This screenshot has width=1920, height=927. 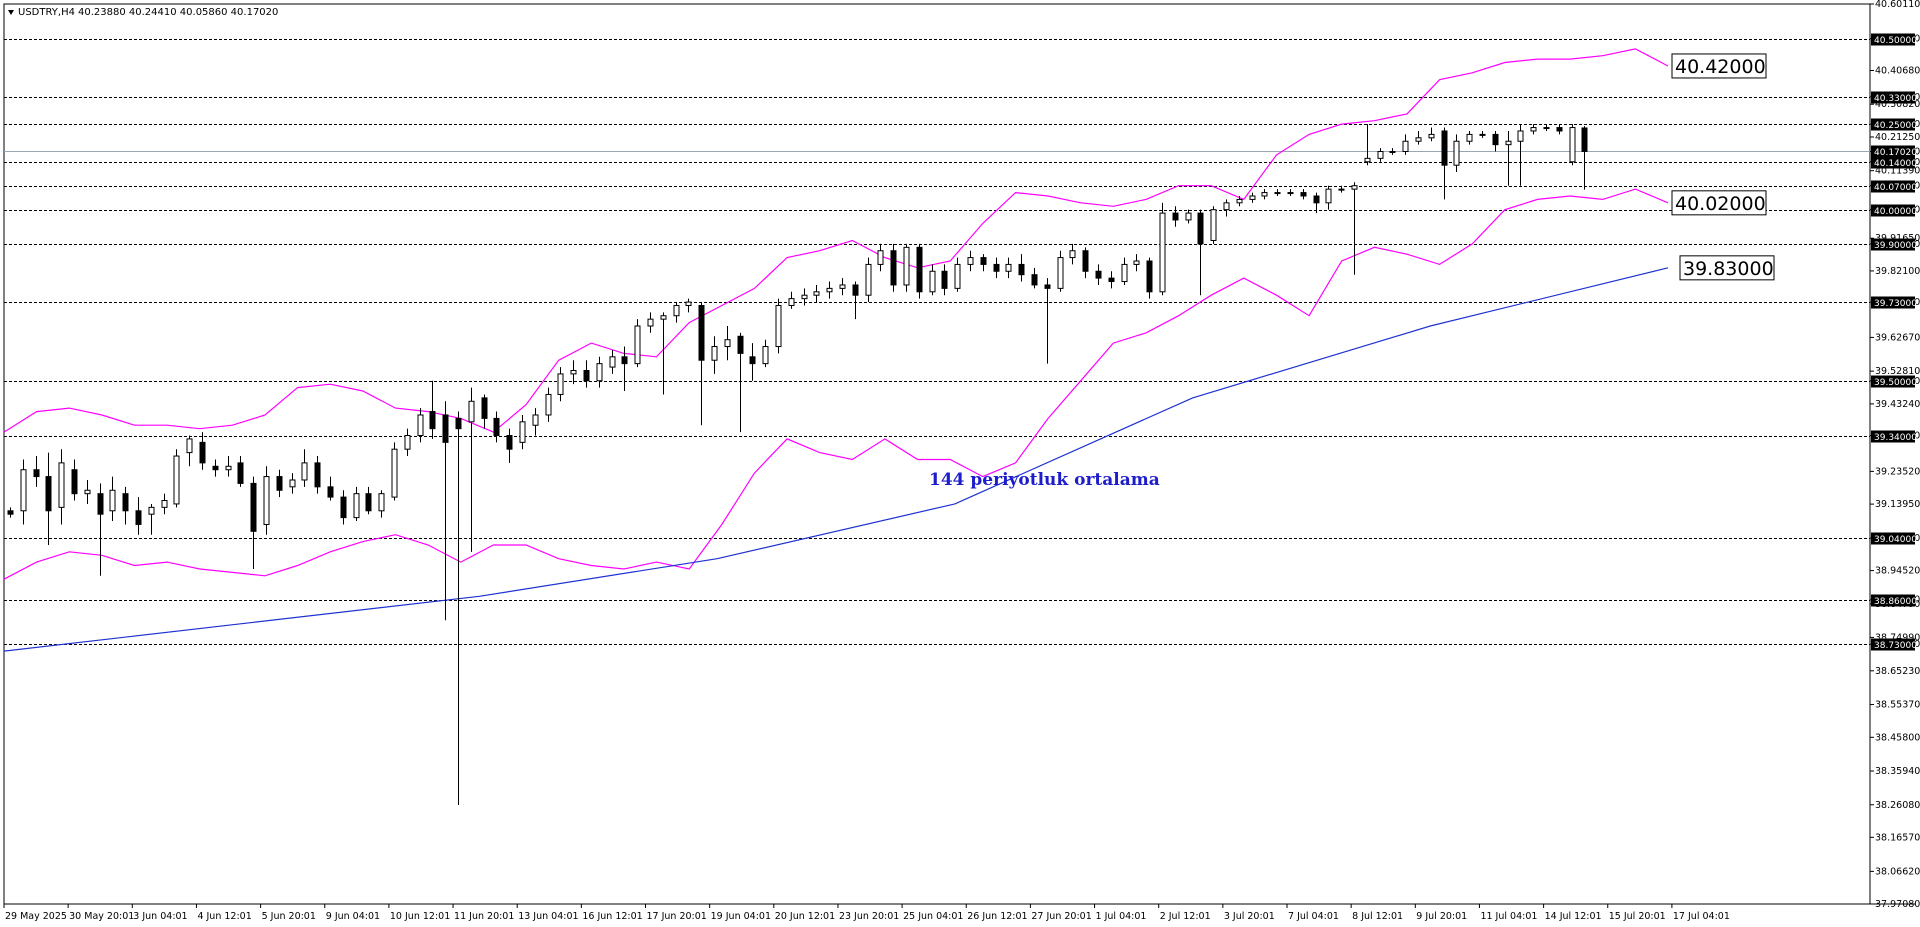 I want to click on level-label: 40.50000, so click(x=1895, y=41).